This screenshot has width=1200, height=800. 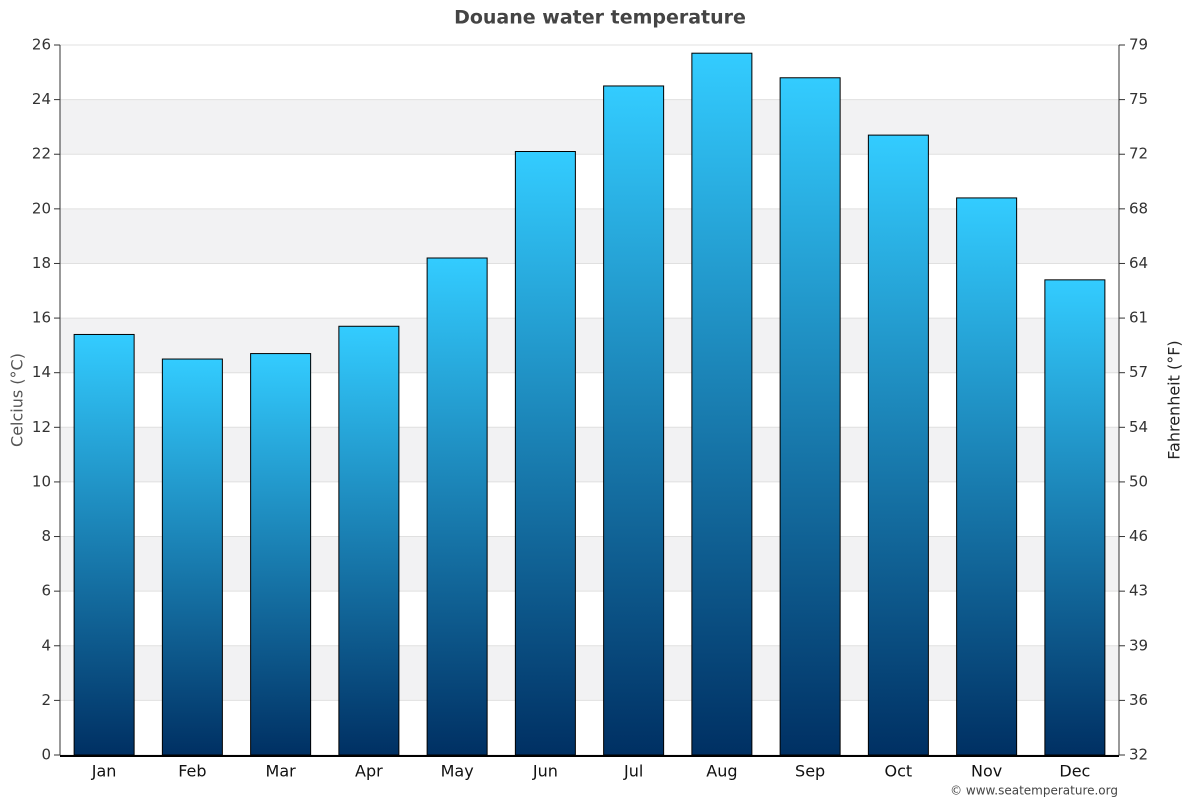 What do you see at coordinates (457, 771) in the screenshot?
I see `x-tick-label: May` at bounding box center [457, 771].